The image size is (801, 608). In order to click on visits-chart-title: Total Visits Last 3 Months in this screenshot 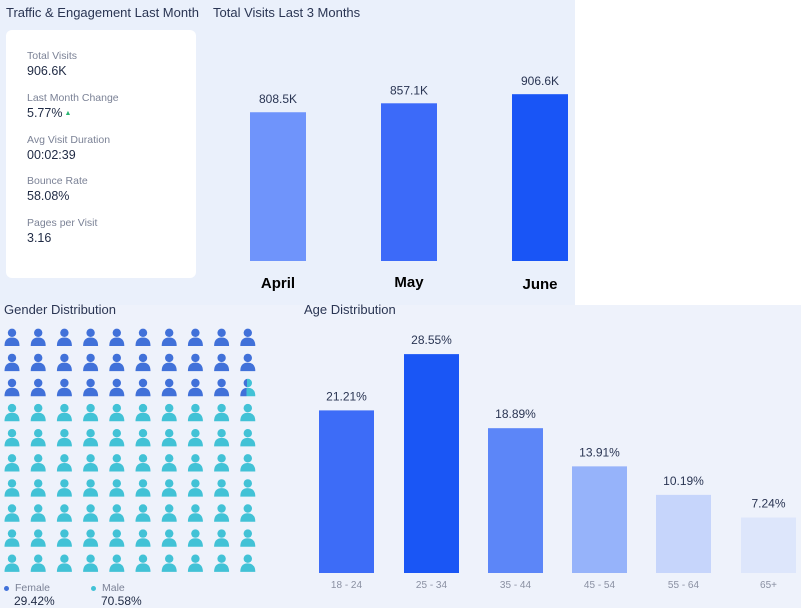, I will do `click(287, 12)`.